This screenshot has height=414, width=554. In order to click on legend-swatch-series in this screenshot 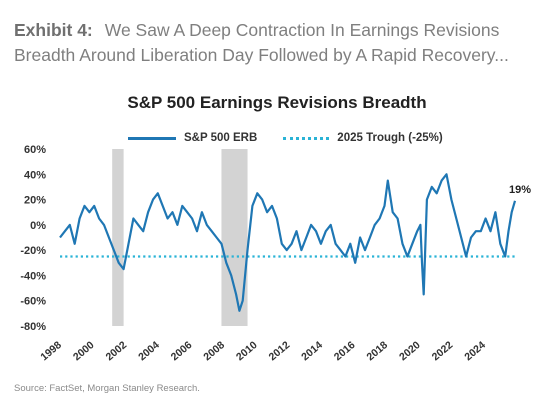, I will do `click(152, 138)`.